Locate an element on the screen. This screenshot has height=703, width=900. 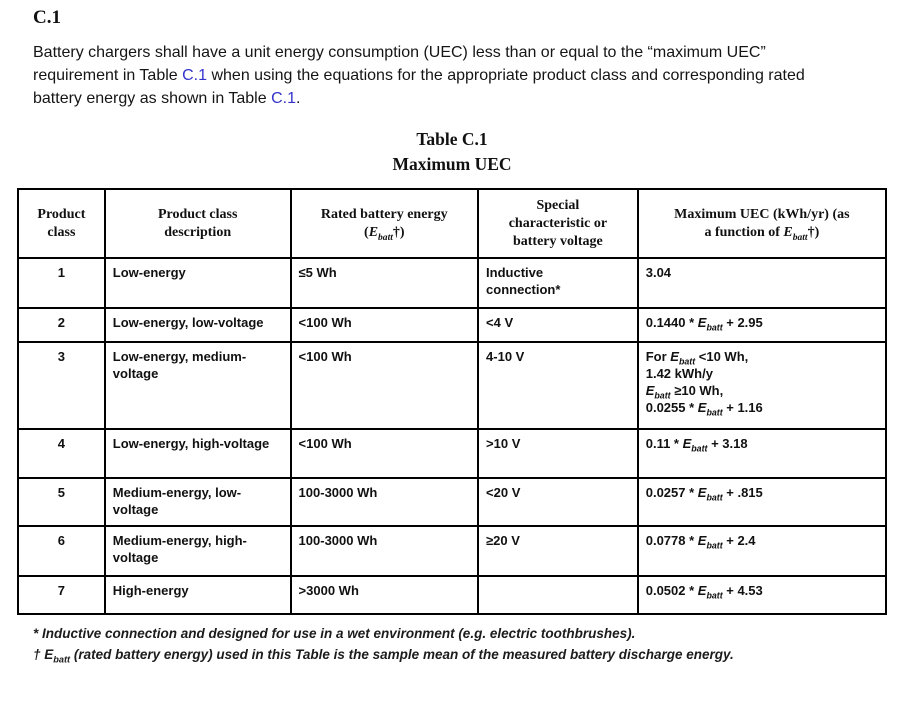
table-title-line2: Maximum UEC is located at coordinates (452, 164).